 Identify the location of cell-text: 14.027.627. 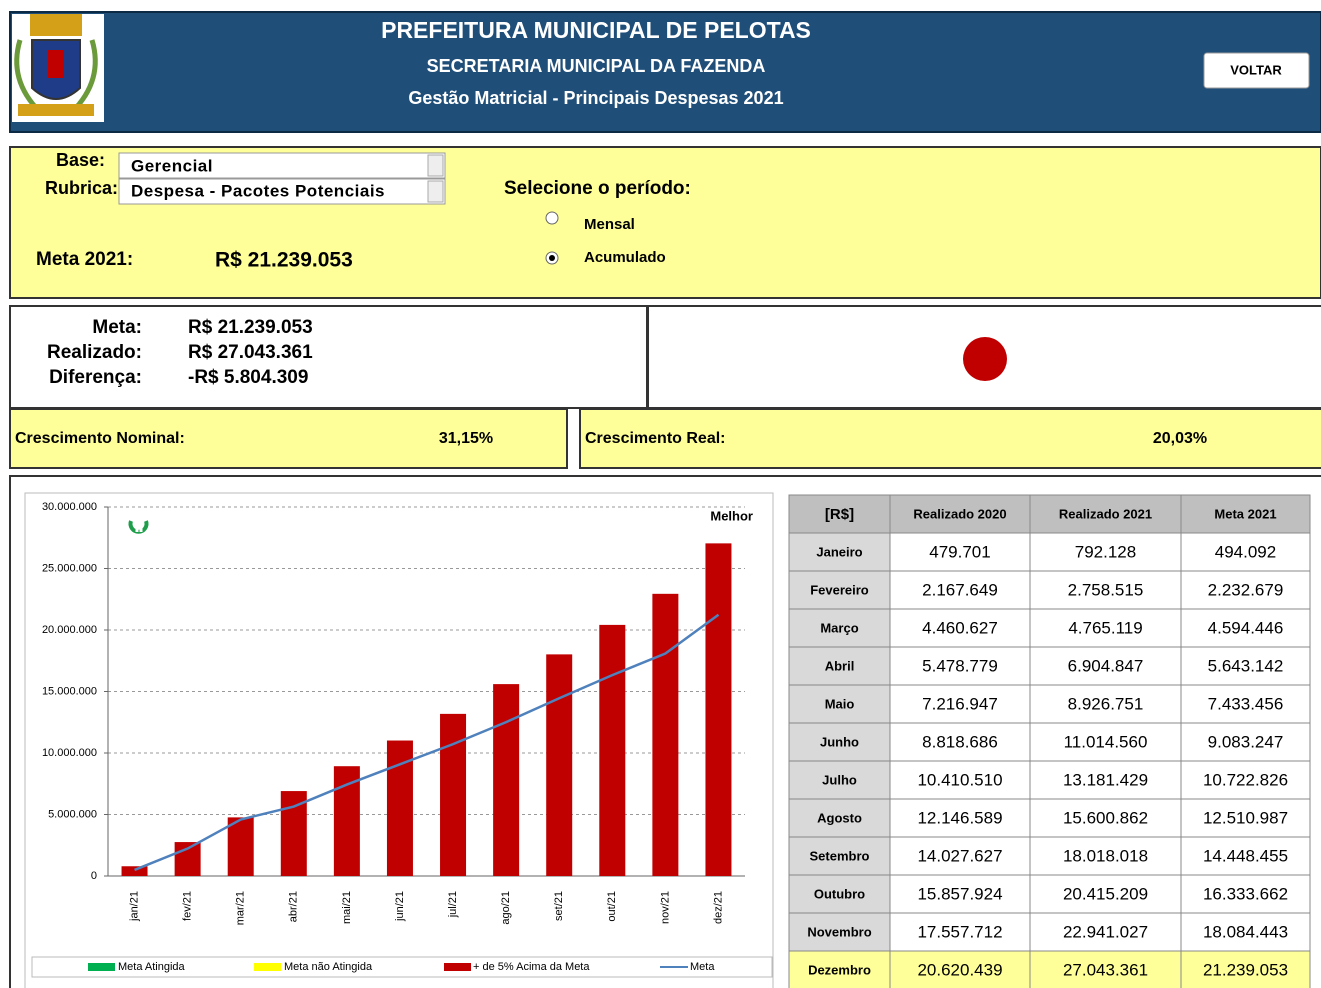
(959, 855).